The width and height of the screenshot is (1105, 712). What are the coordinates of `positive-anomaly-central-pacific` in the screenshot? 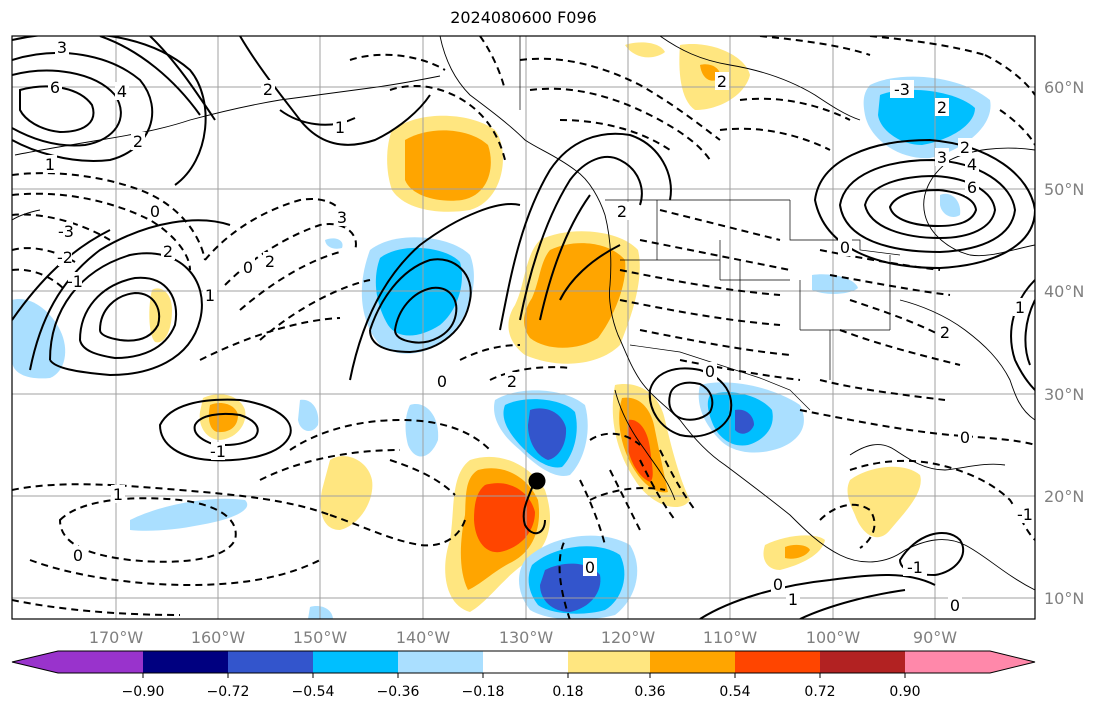 It's located at (346, 493).